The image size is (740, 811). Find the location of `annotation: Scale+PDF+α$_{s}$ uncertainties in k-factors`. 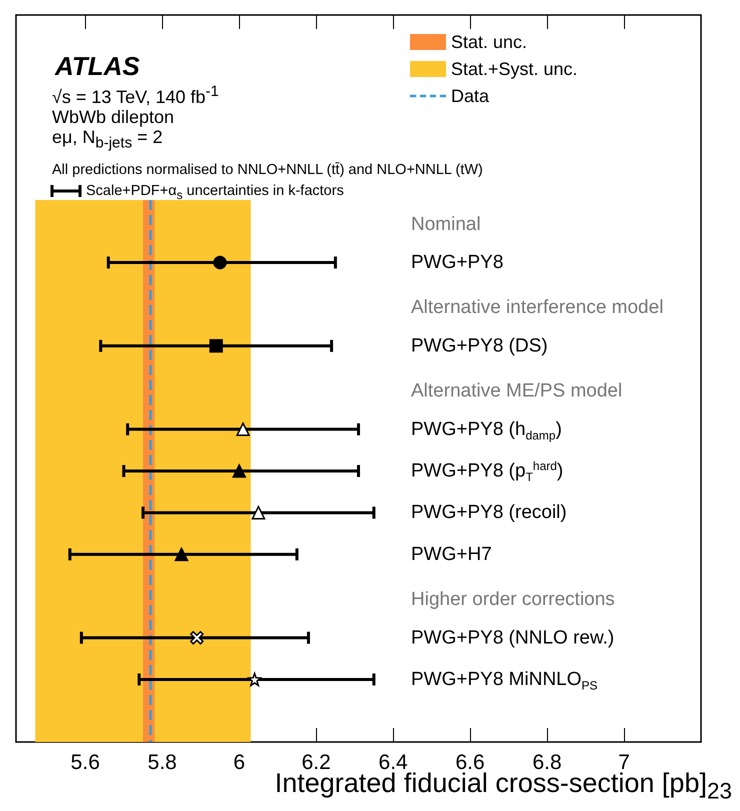

annotation: Scale+PDF+α$_{s}$ uncertainties in k-factors is located at coordinates (215, 192).